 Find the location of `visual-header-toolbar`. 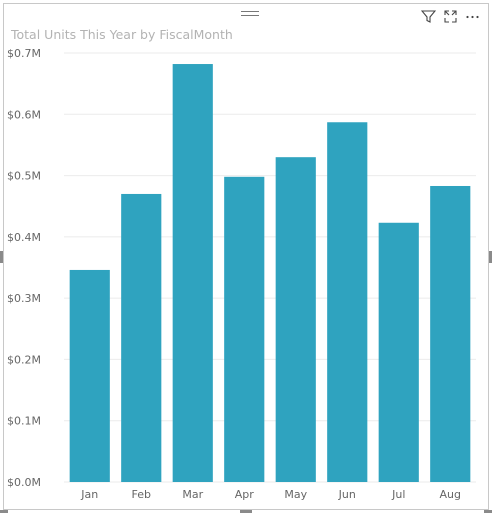

visual-header-toolbar is located at coordinates (450, 16).